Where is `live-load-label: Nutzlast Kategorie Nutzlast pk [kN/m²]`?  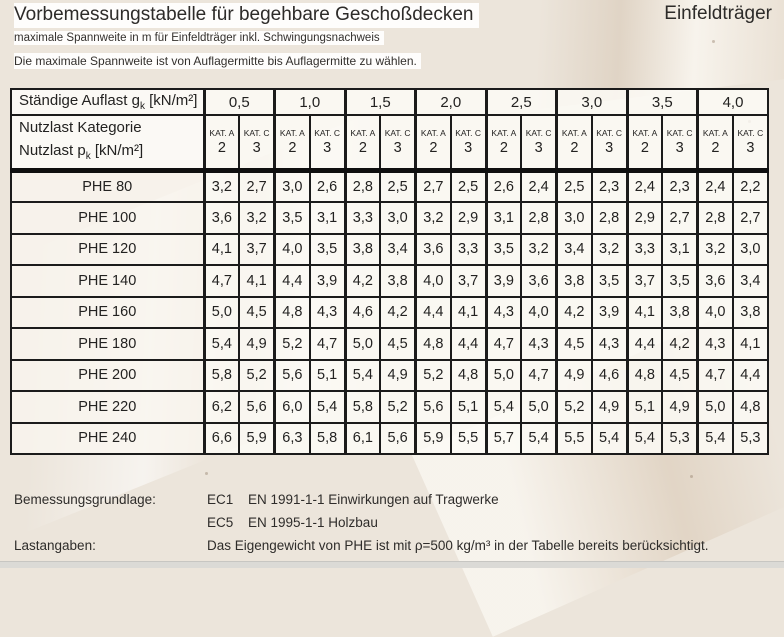
live-load-label: Nutzlast Kategorie Nutzlast pk [kN/m²] is located at coordinates (107, 143).